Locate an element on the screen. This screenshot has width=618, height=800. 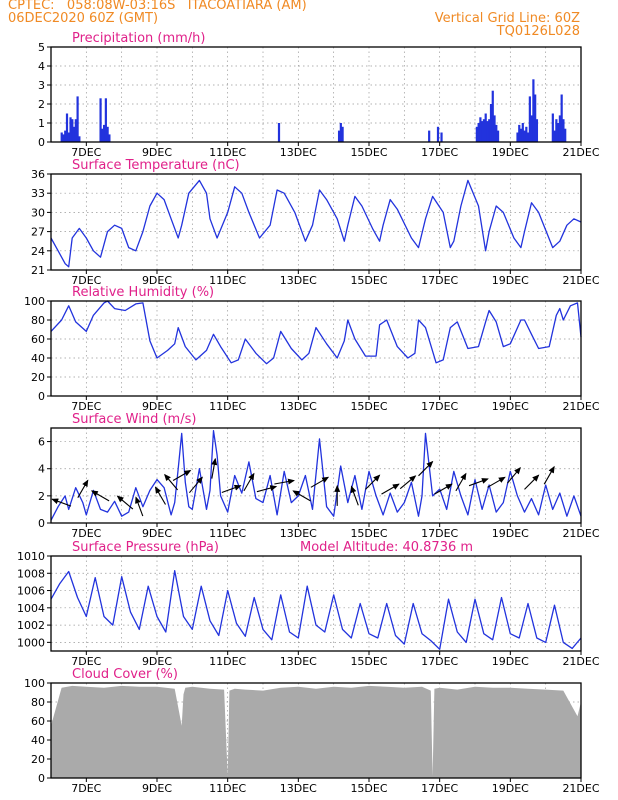
x-tick-label: 17DEC is located at coordinates (439, 152).